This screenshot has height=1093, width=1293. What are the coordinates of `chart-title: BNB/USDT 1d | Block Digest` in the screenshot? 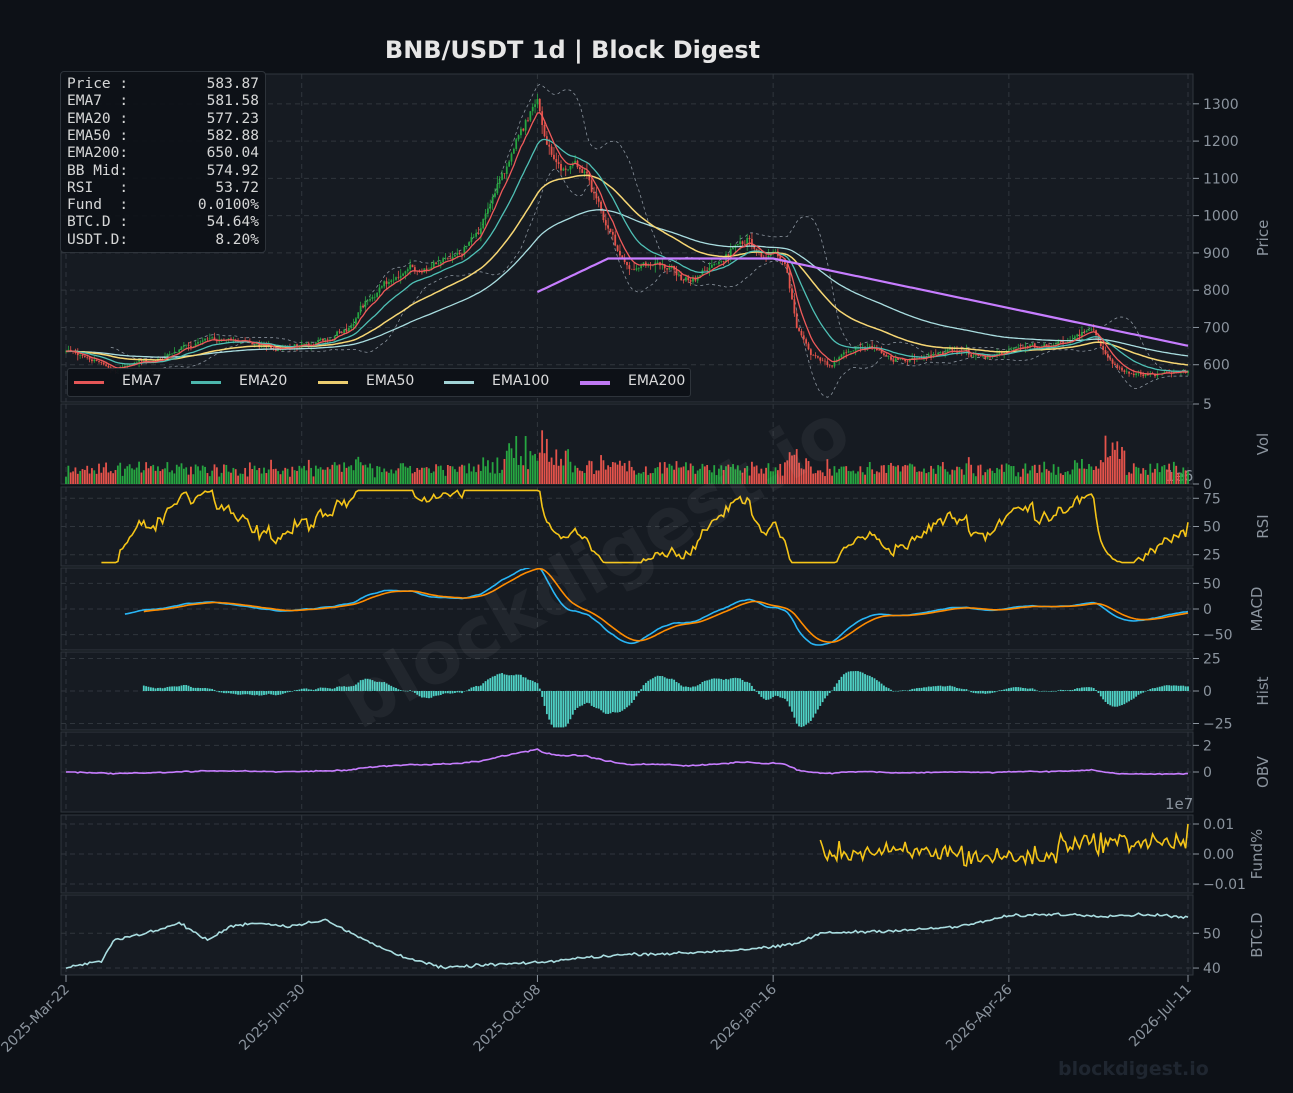 It's located at (572, 50).